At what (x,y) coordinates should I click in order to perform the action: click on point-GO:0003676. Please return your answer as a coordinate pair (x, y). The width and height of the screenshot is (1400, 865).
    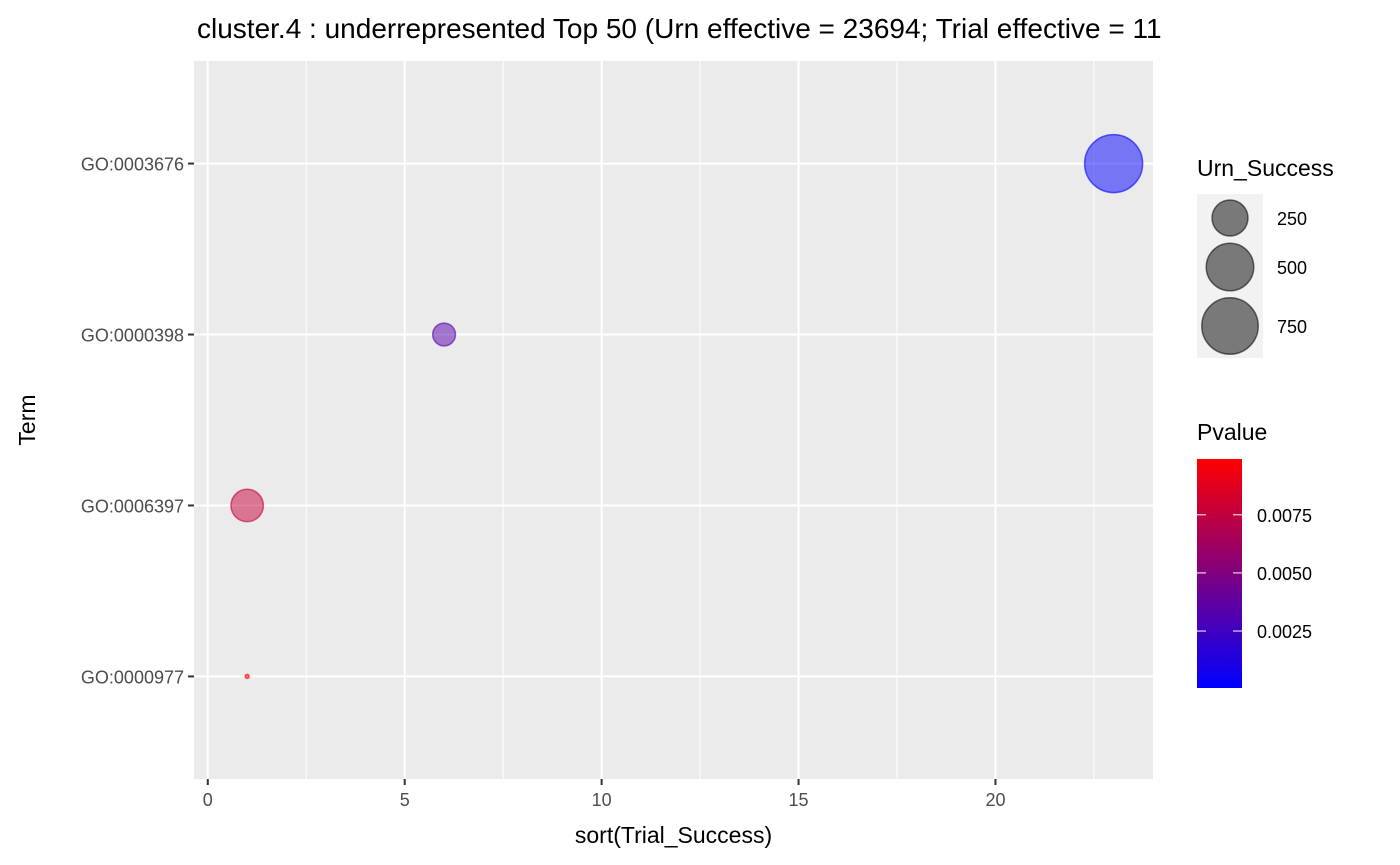
    Looking at the image, I should click on (1113, 163).